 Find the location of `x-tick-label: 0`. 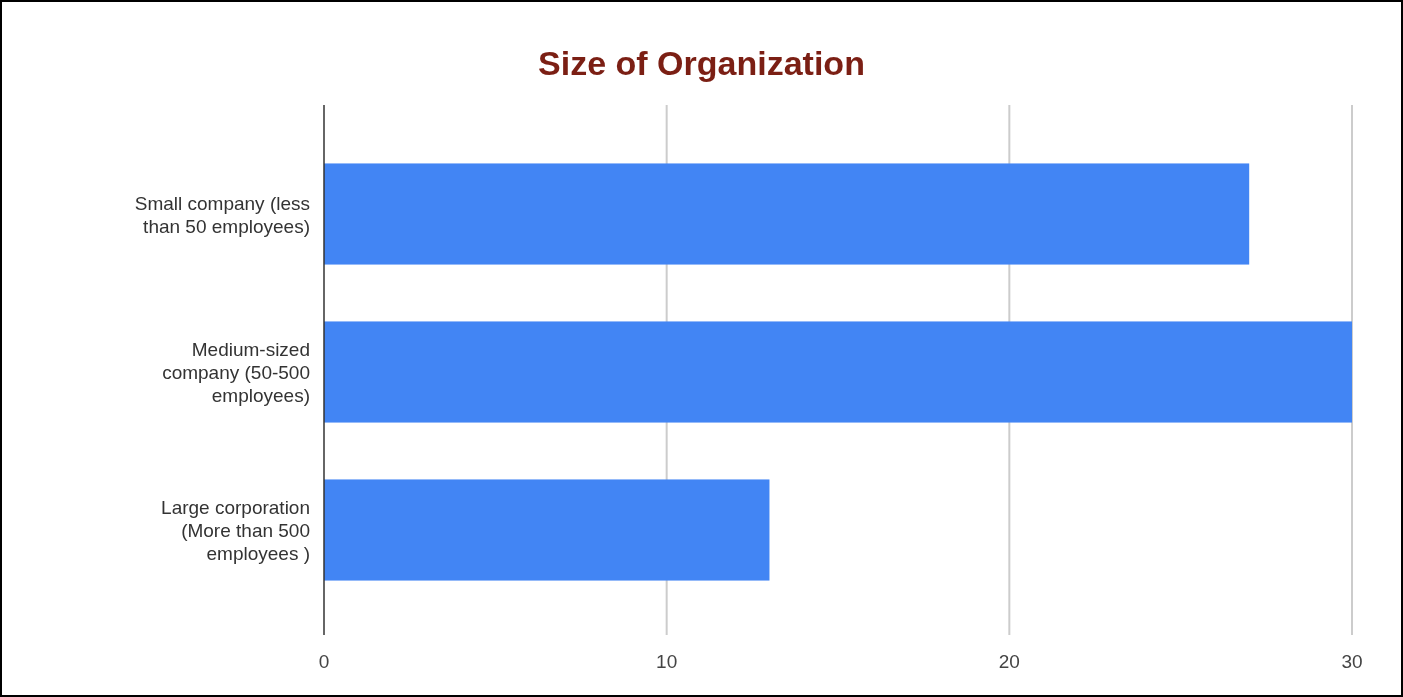

x-tick-label: 0 is located at coordinates (324, 661).